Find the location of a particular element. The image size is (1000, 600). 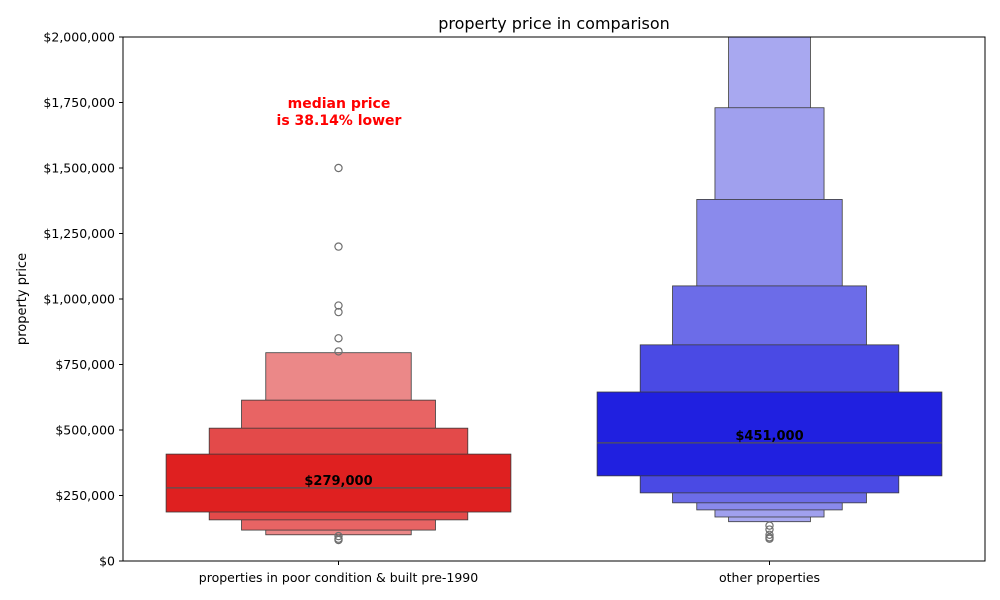

chart-title: property price in comparison is located at coordinates (554, 23).